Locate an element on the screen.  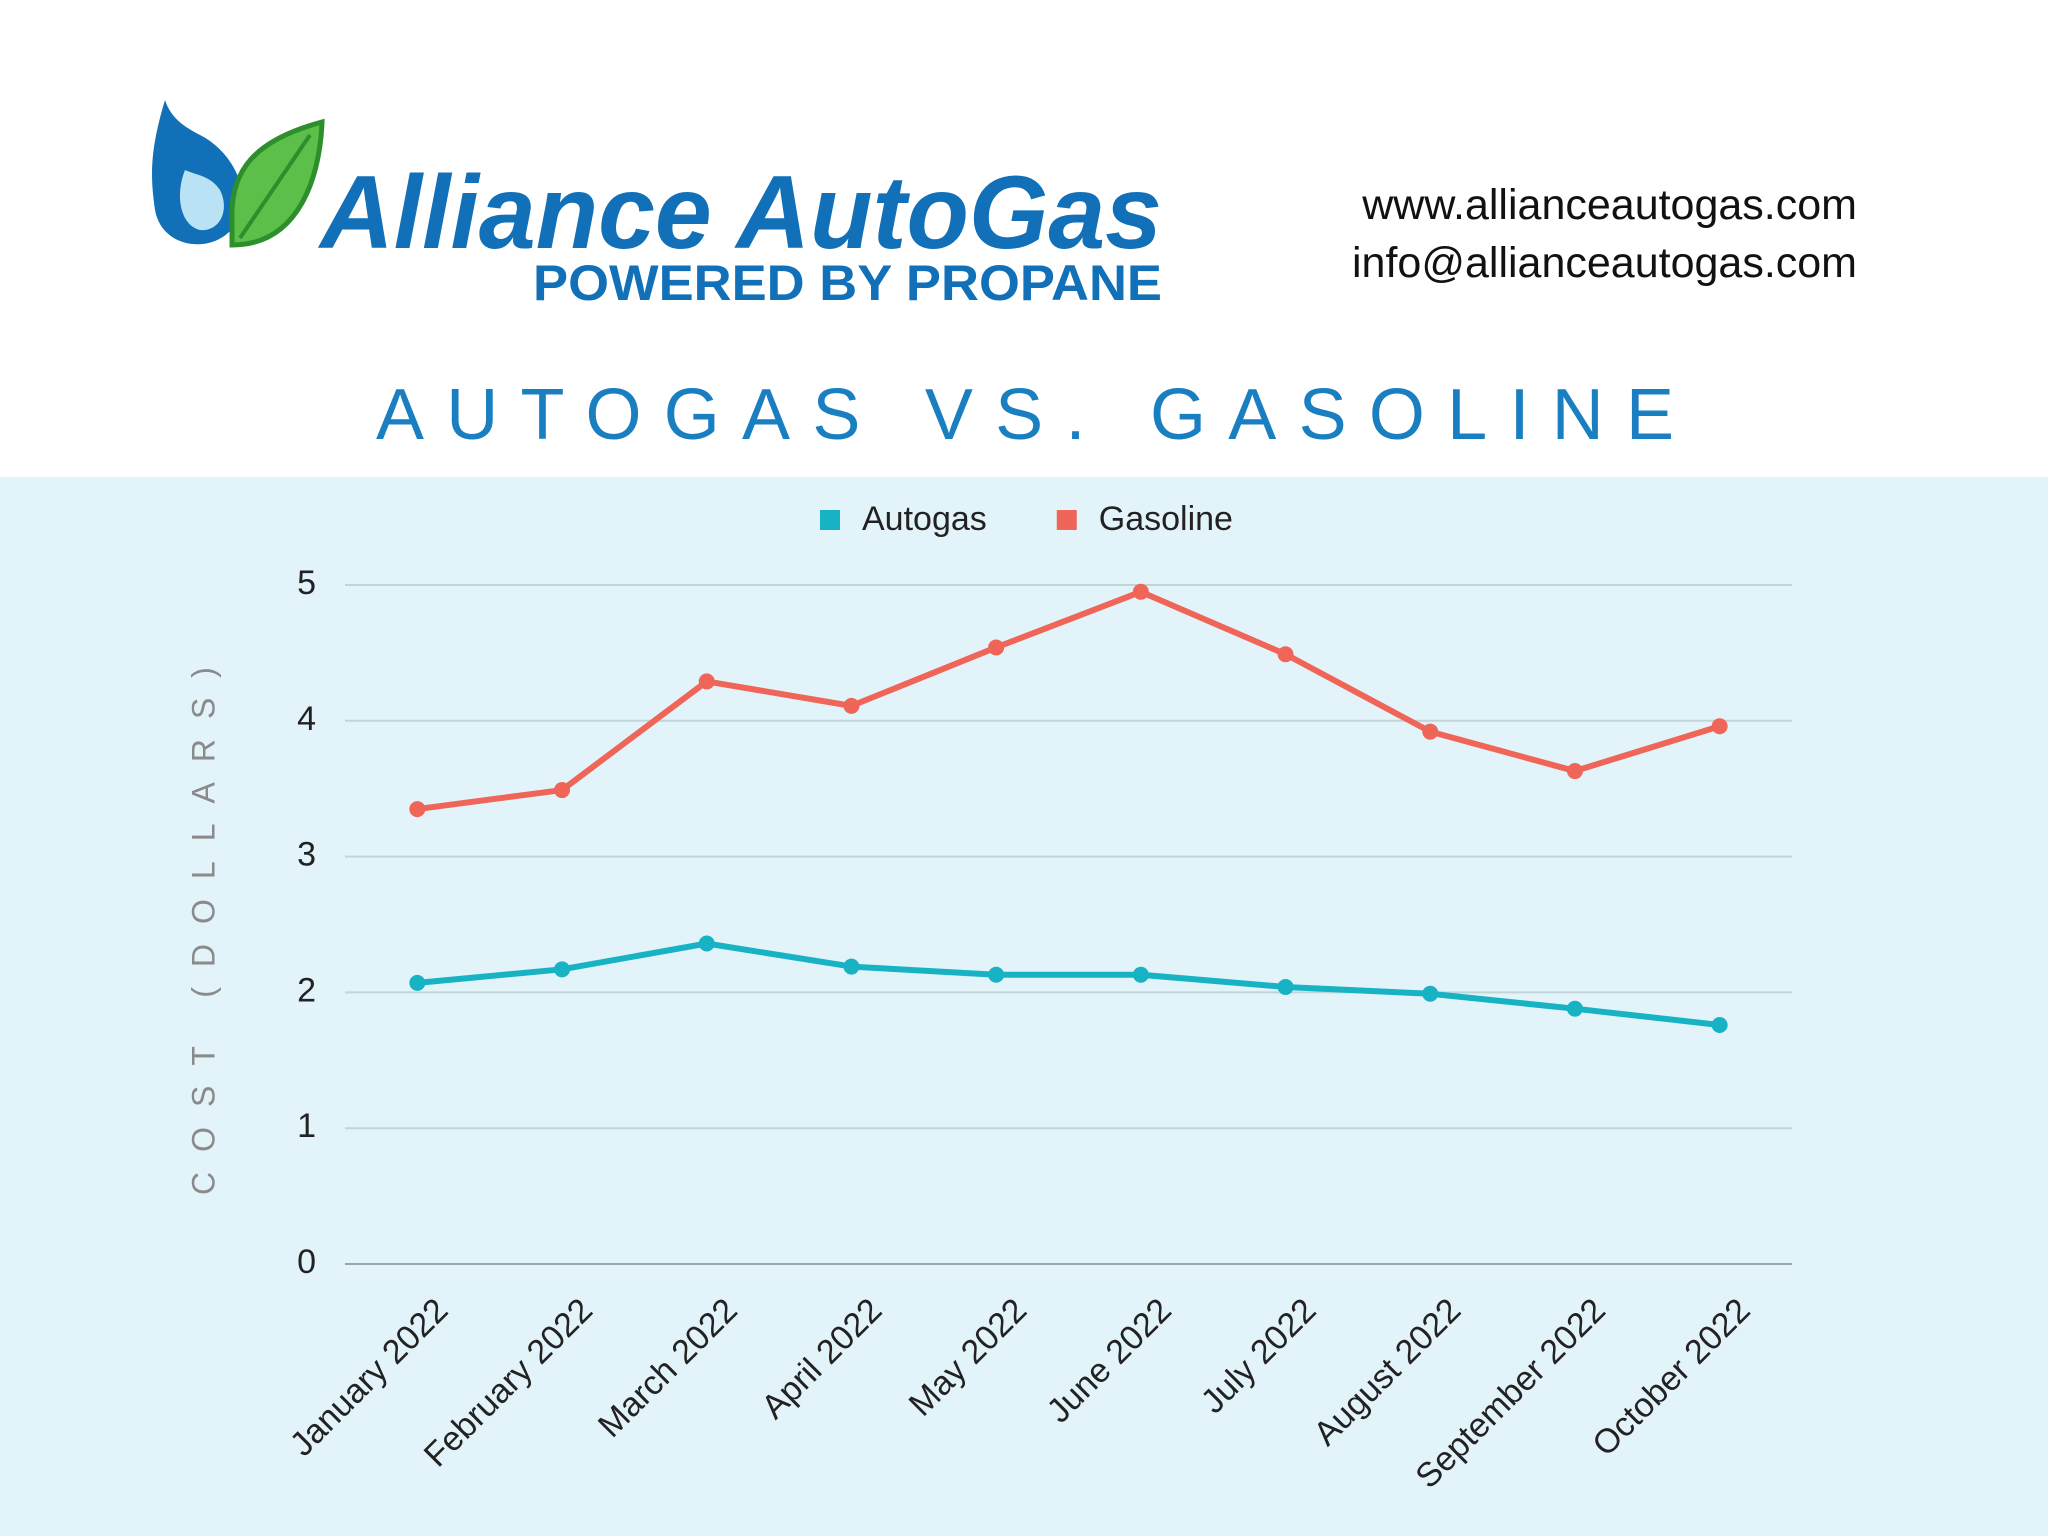
y-tick-label: 4 is located at coordinates (306, 719).